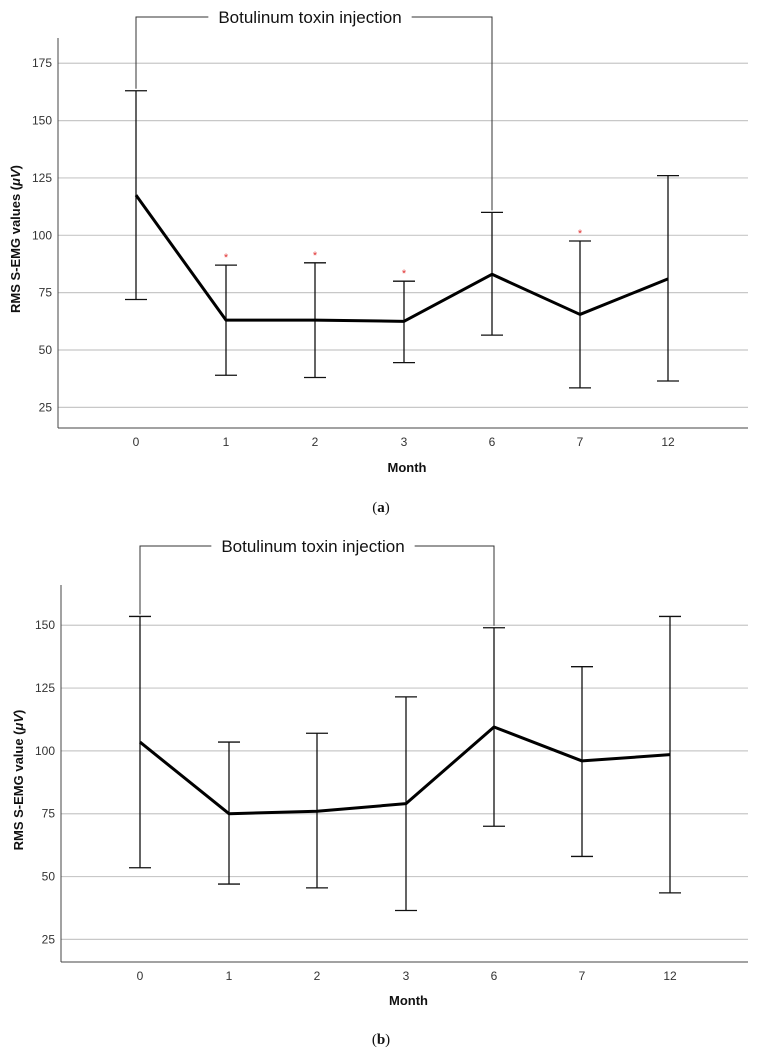 This screenshot has height=1058, width=762. I want to click on y-axis-title: RMS S-EMG values (μV), so click(15, 239).